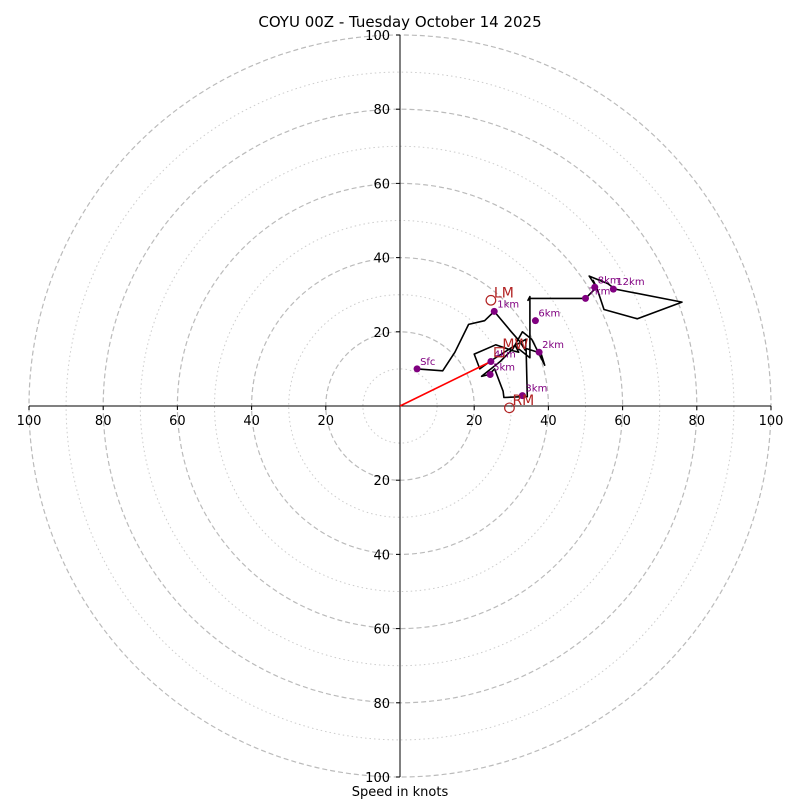  I want to click on height-label-4km: 4km, so click(505, 354).